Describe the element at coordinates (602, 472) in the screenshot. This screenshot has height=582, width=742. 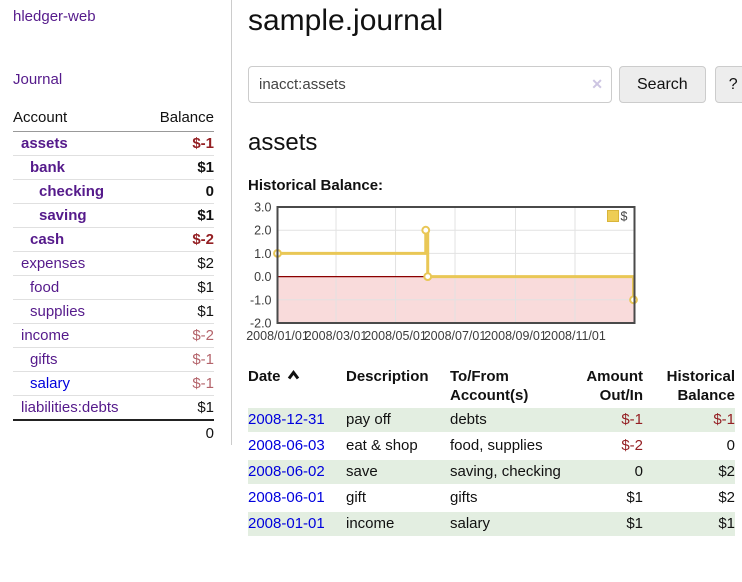
I see `transaction-amount: 0` at that location.